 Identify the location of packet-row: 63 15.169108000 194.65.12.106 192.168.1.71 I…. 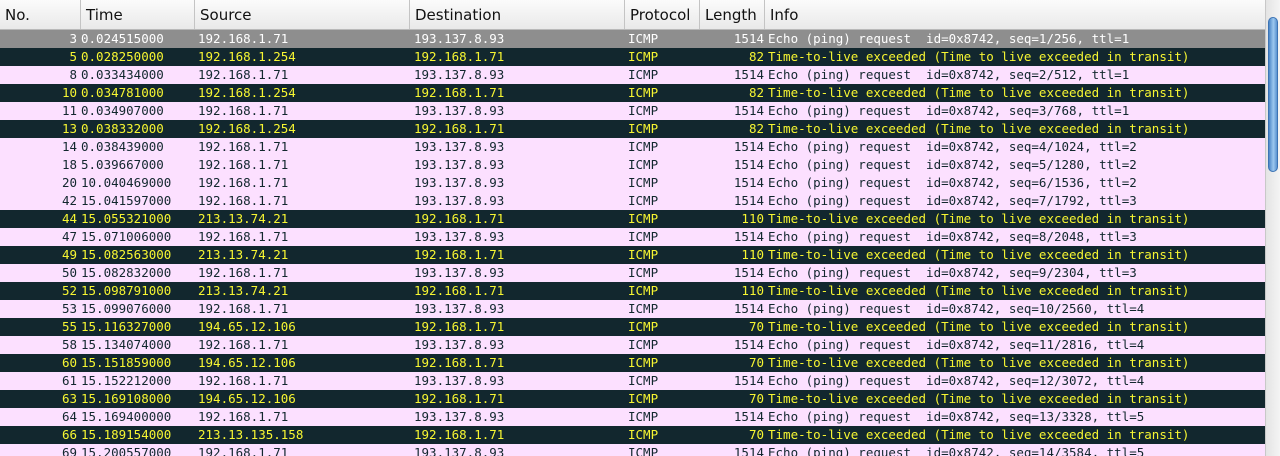
(632, 399).